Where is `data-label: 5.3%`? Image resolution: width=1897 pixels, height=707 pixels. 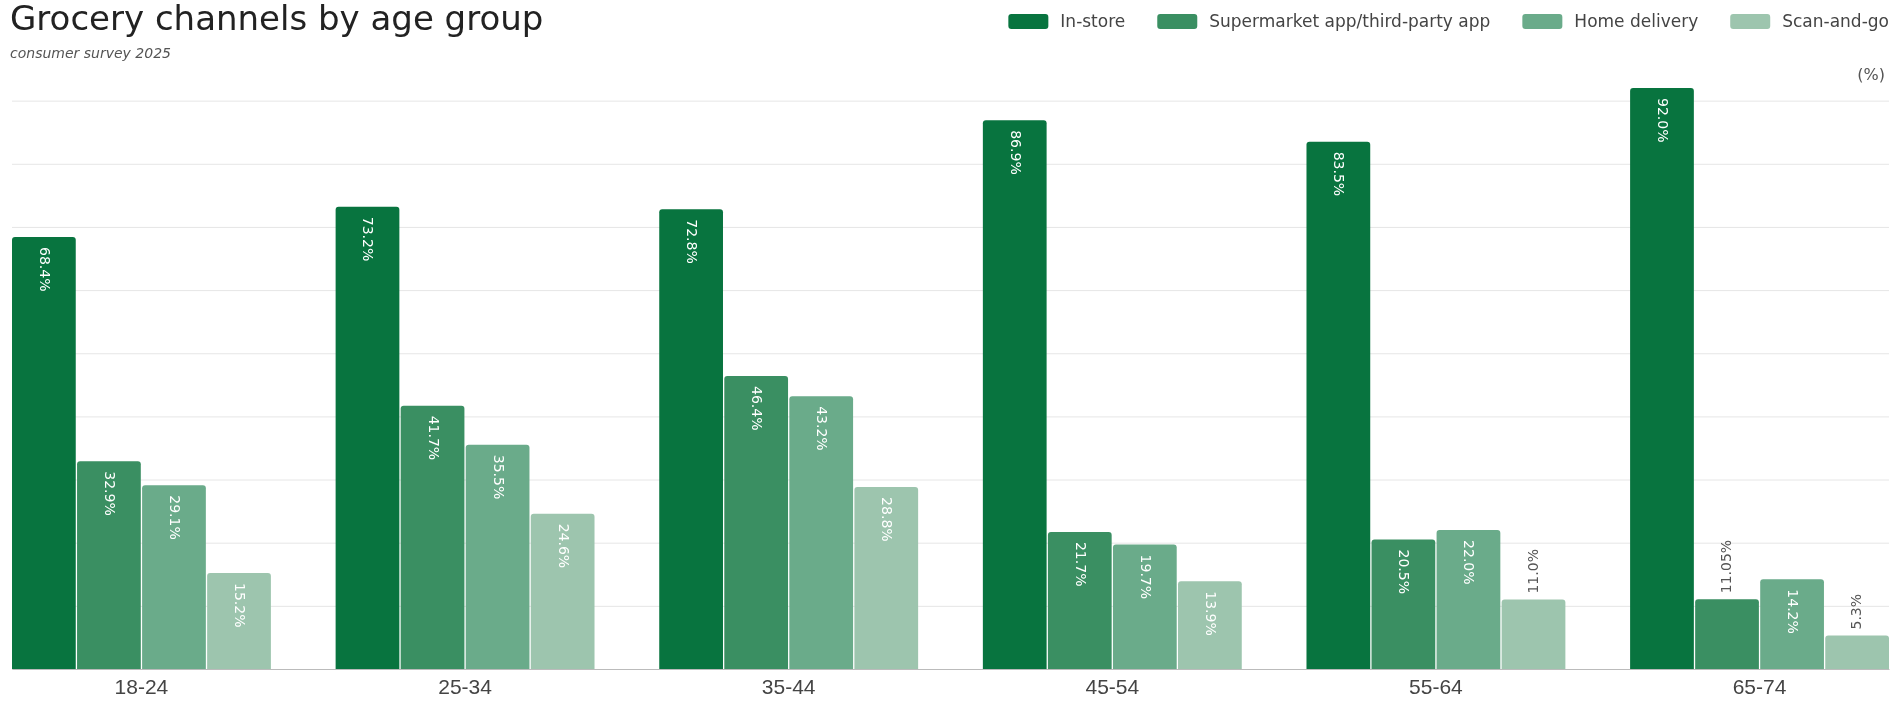 data-label: 5.3% is located at coordinates (1856, 611).